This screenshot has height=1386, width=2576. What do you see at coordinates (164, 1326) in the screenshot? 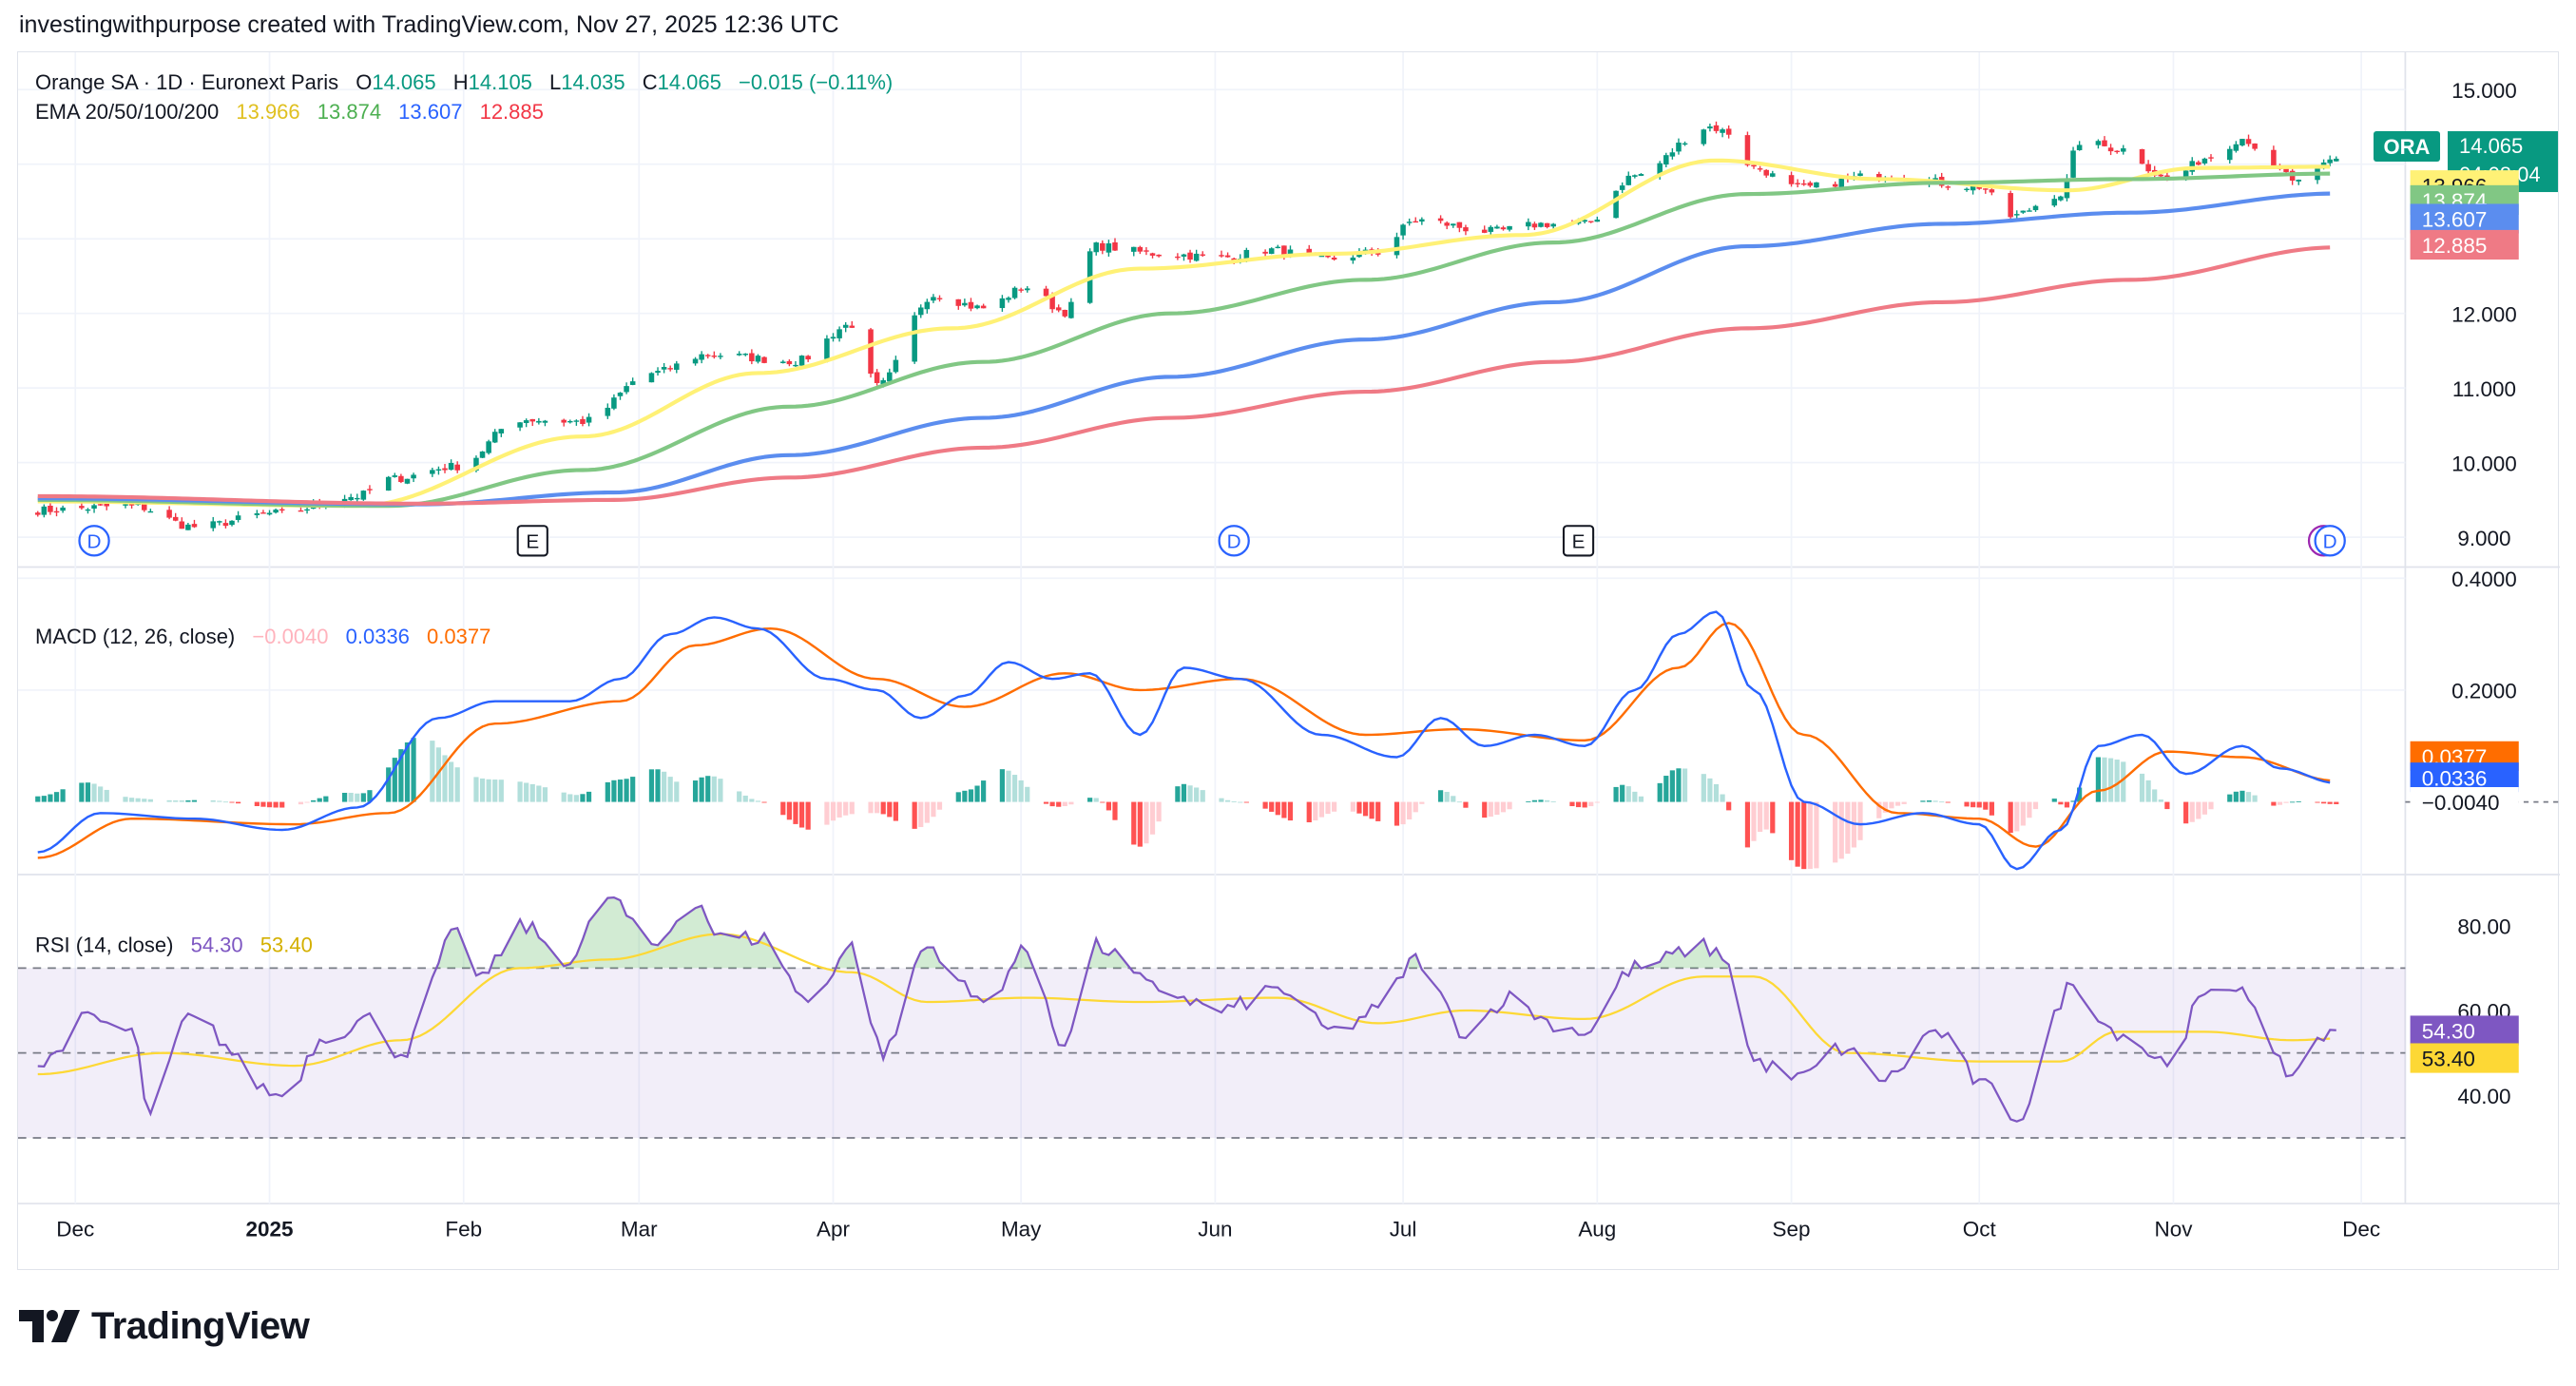
I see `tradingview-logo: TradingView` at bounding box center [164, 1326].